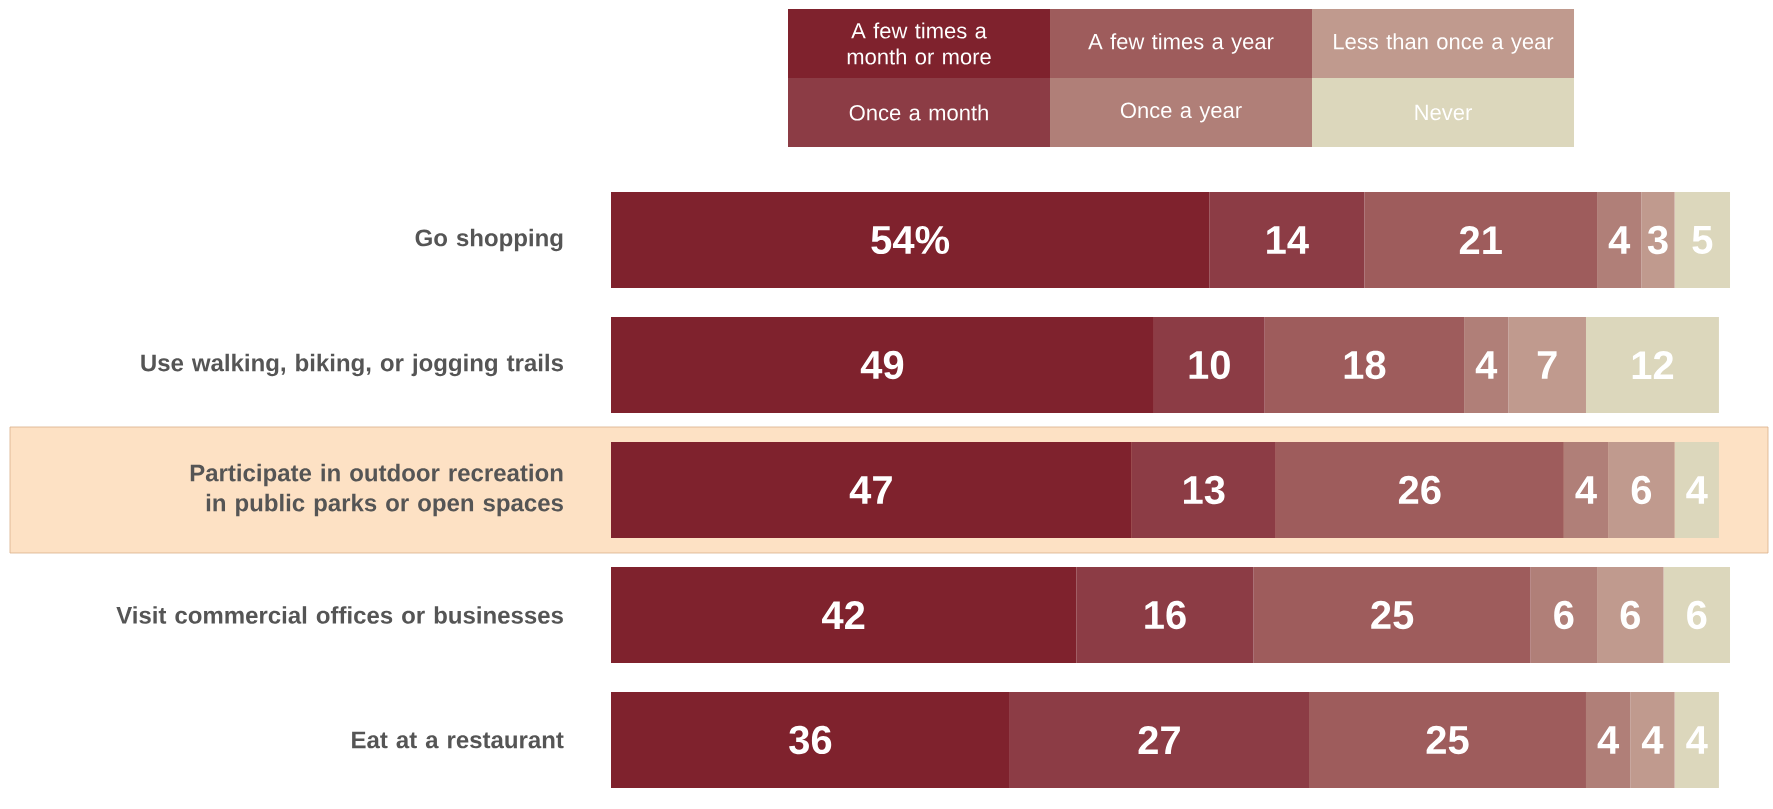  Describe the element at coordinates (918, 112) in the screenshot. I see `text: Once a month` at that location.